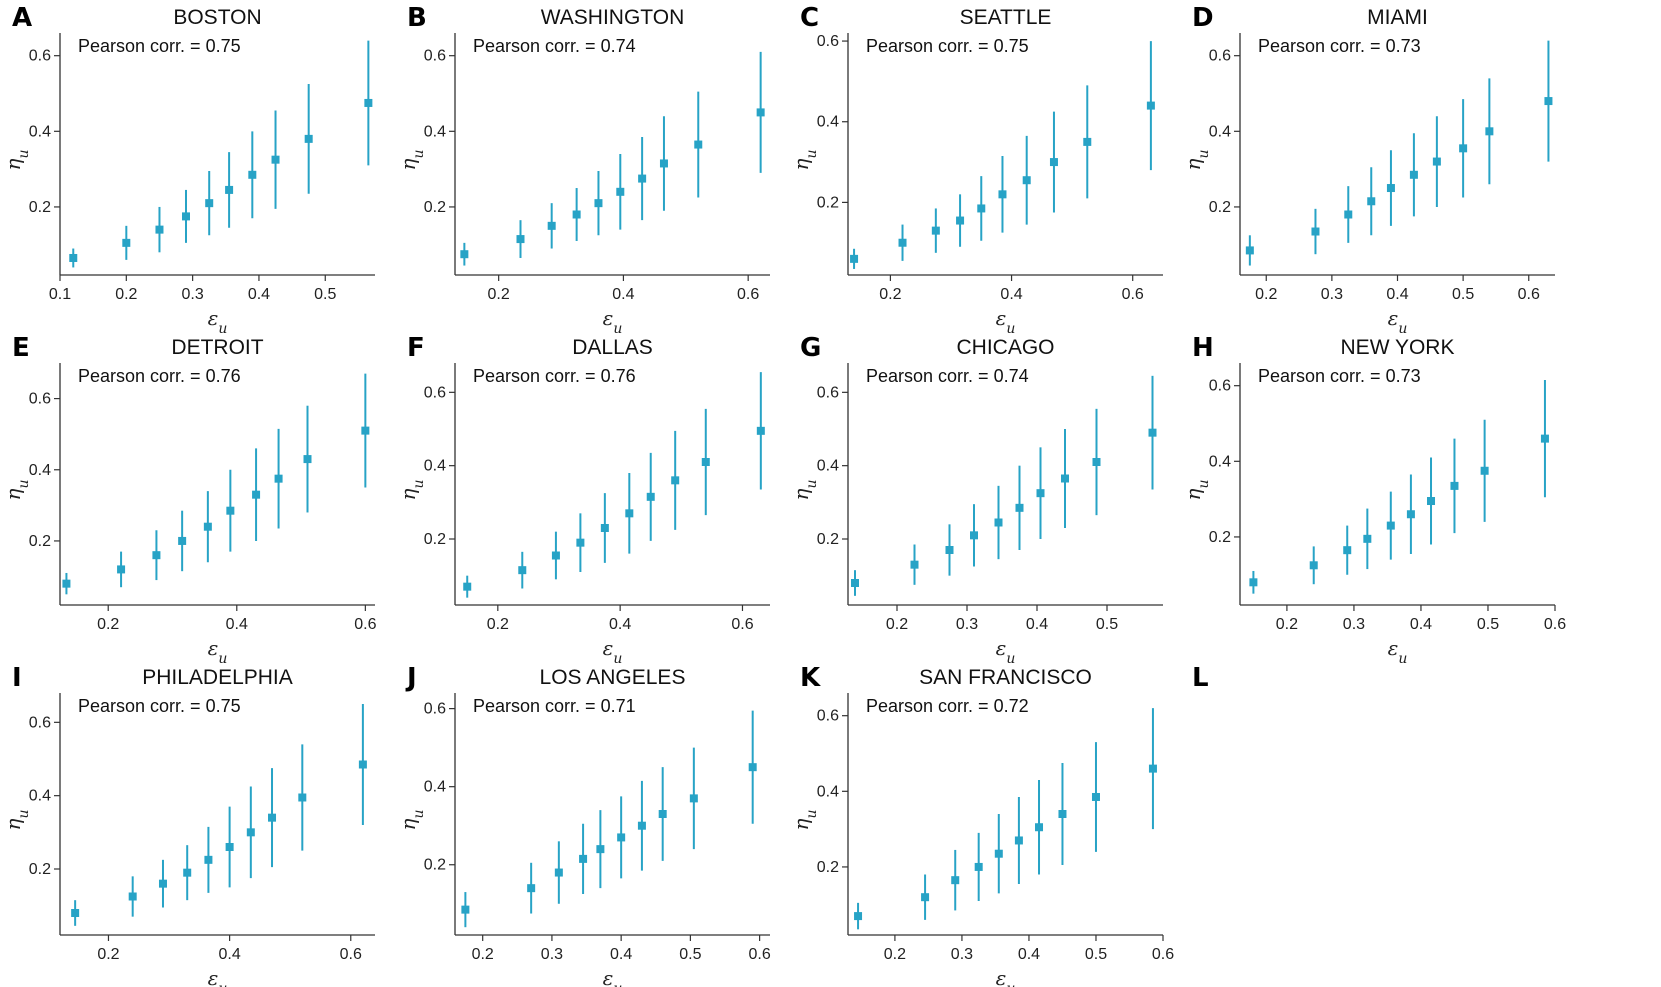  What do you see at coordinates (1339, 46) in the screenshot?
I see `pearson-annotation: Pearson corr. = 0.73` at bounding box center [1339, 46].